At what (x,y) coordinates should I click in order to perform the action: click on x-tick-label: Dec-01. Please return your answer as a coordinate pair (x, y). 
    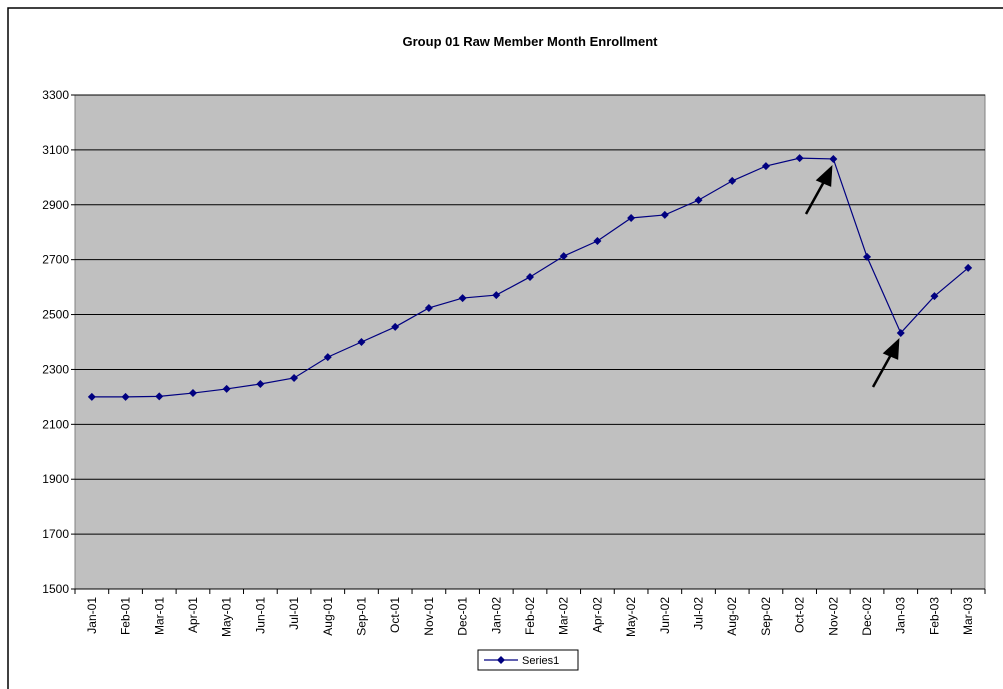
    Looking at the image, I should click on (463, 616).